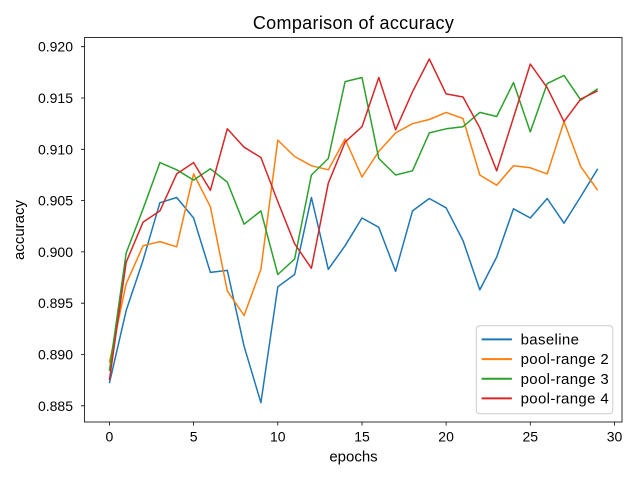  What do you see at coordinates (55, 98) in the screenshot?
I see `svg-text: 0.915` at bounding box center [55, 98].